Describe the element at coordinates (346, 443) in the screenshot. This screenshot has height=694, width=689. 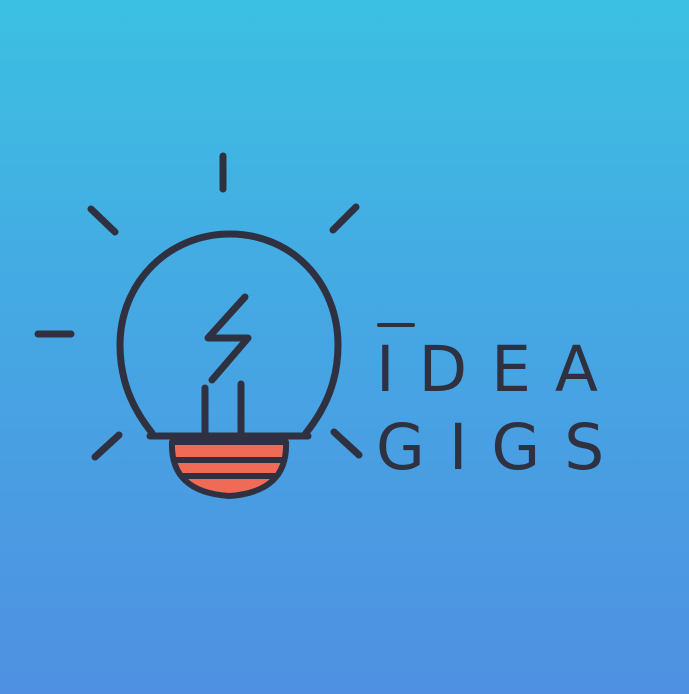
I see `ray-bottom-right` at that location.